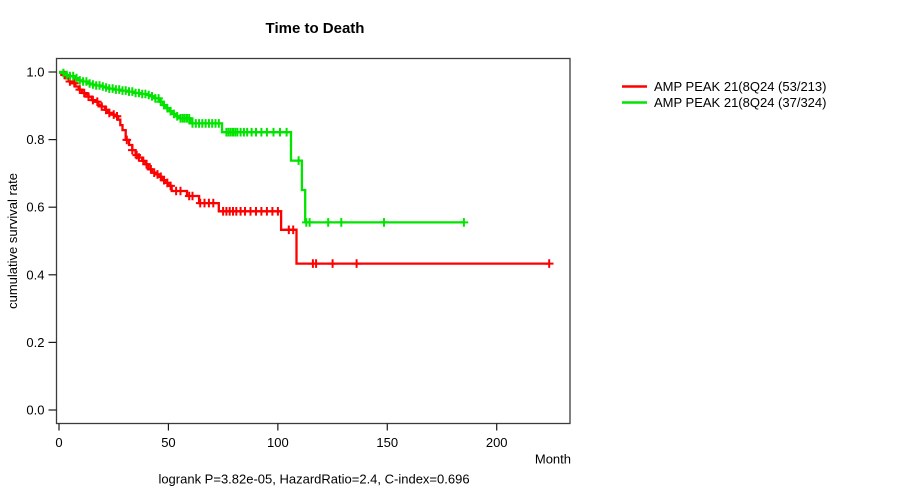 The width and height of the screenshot is (900, 500). What do you see at coordinates (387, 442) in the screenshot?
I see `x-tick-label: 150` at bounding box center [387, 442].